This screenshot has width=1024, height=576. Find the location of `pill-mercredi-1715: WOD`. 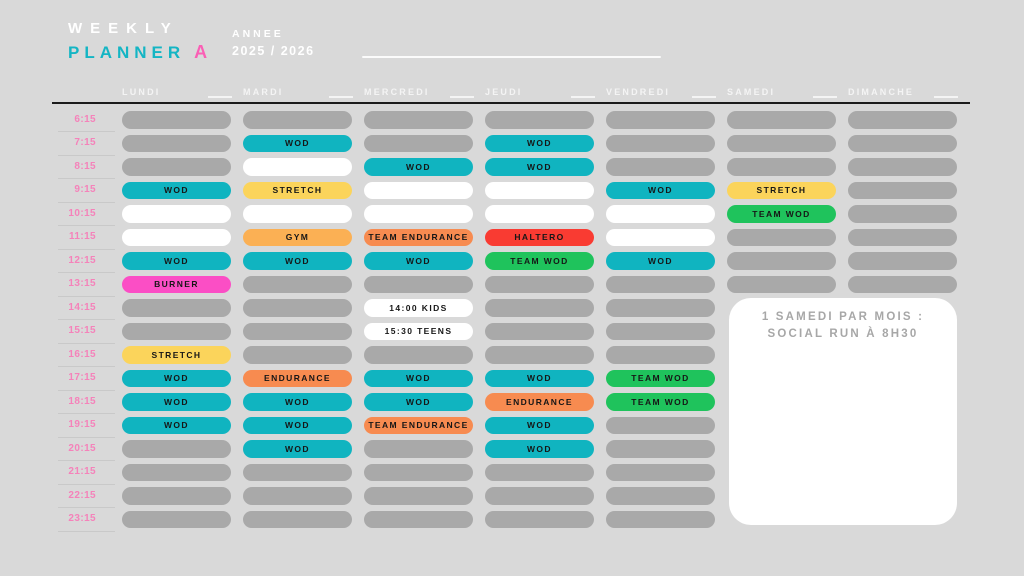

pill-mercredi-1715: WOD is located at coordinates (418, 378).